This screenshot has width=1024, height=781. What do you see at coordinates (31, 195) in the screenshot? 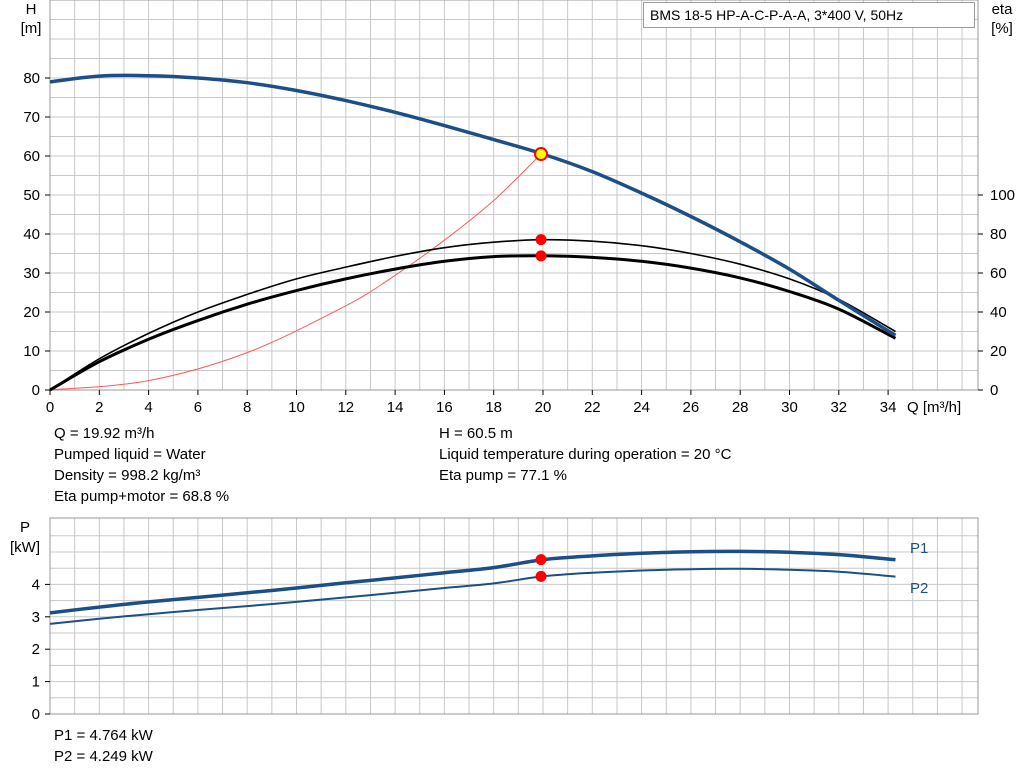
I see `y-left-tick-label: 50` at bounding box center [31, 195].